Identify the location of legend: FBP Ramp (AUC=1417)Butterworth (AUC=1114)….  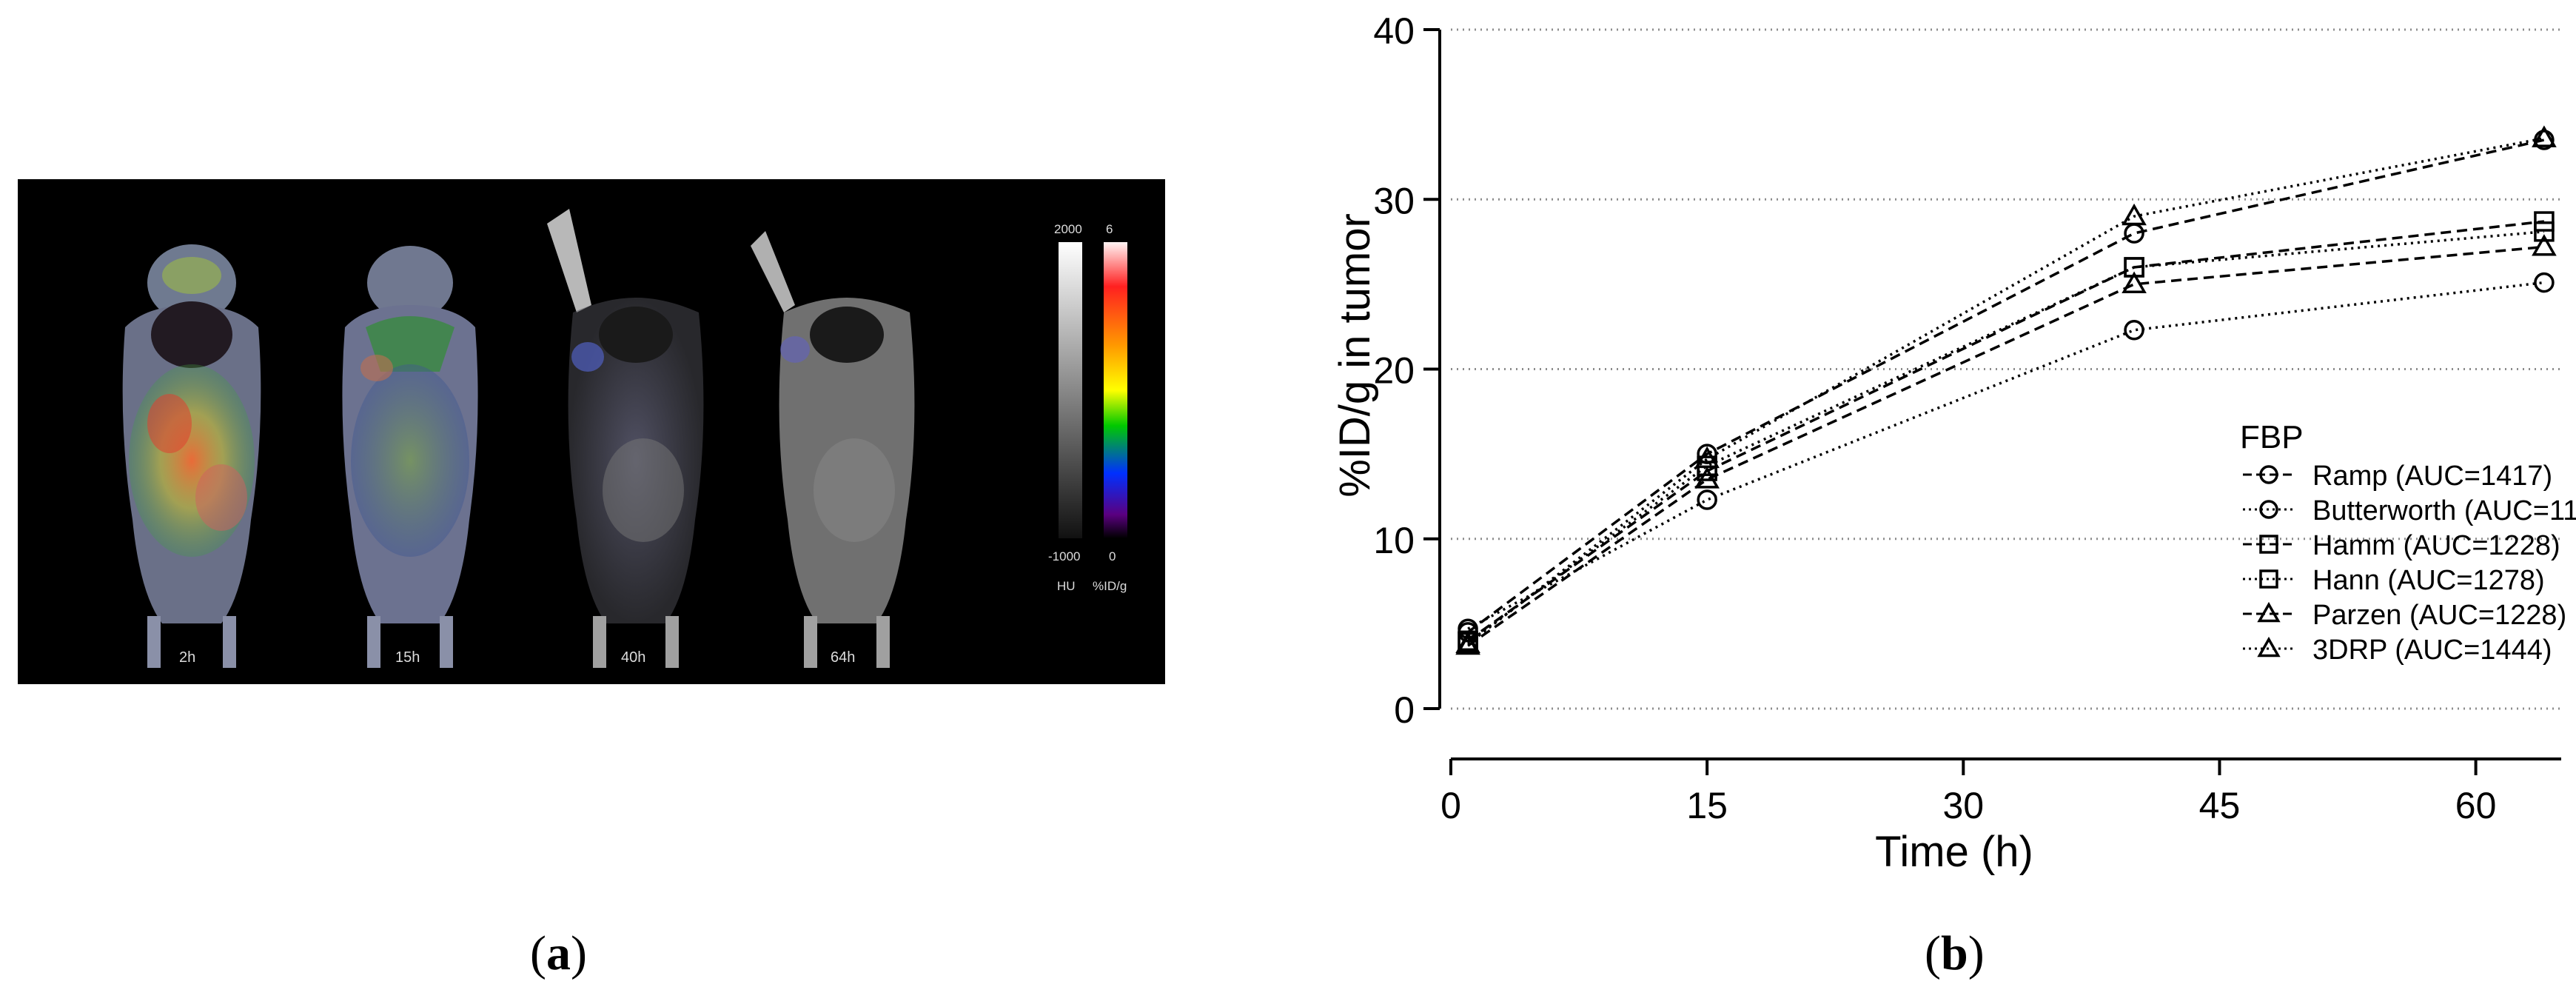
(2408, 542).